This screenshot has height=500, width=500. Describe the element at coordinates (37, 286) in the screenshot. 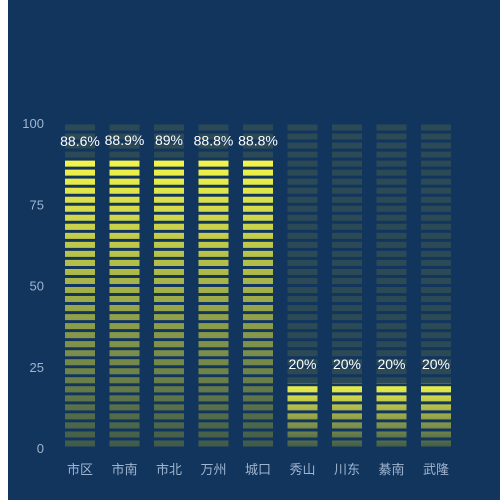

I see `y-tick-label: 50` at that location.